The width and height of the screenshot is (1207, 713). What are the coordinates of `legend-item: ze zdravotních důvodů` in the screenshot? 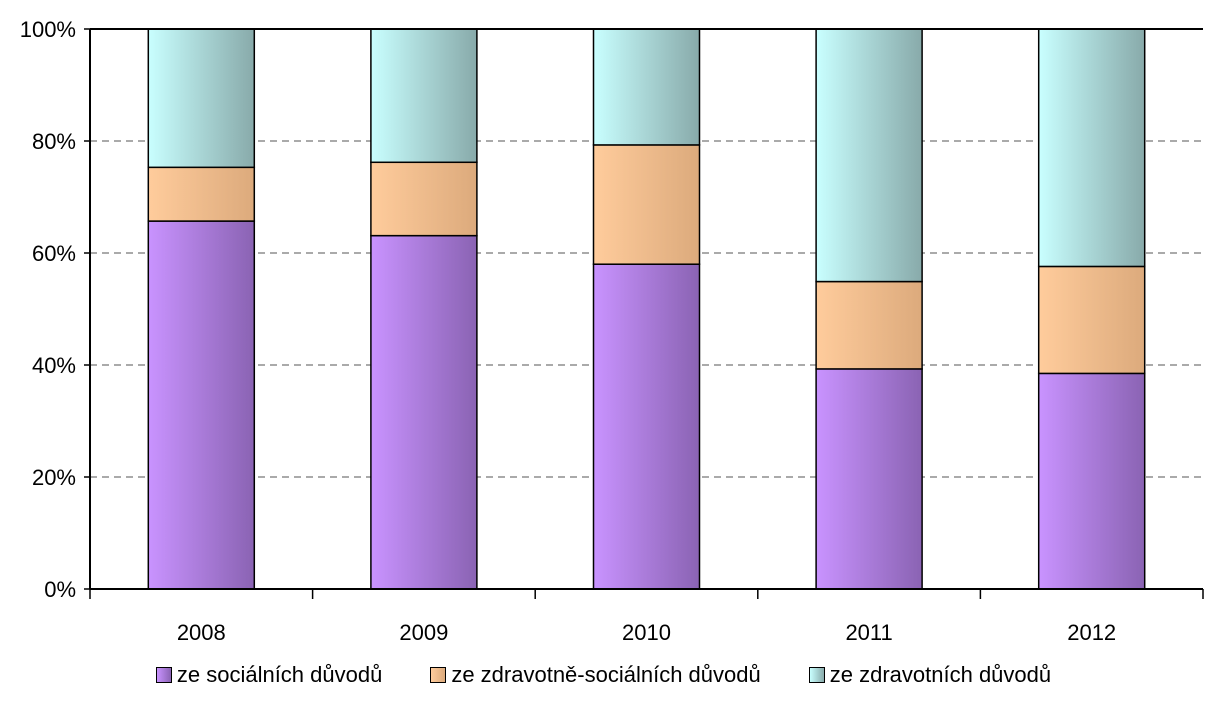 It's located at (930, 675).